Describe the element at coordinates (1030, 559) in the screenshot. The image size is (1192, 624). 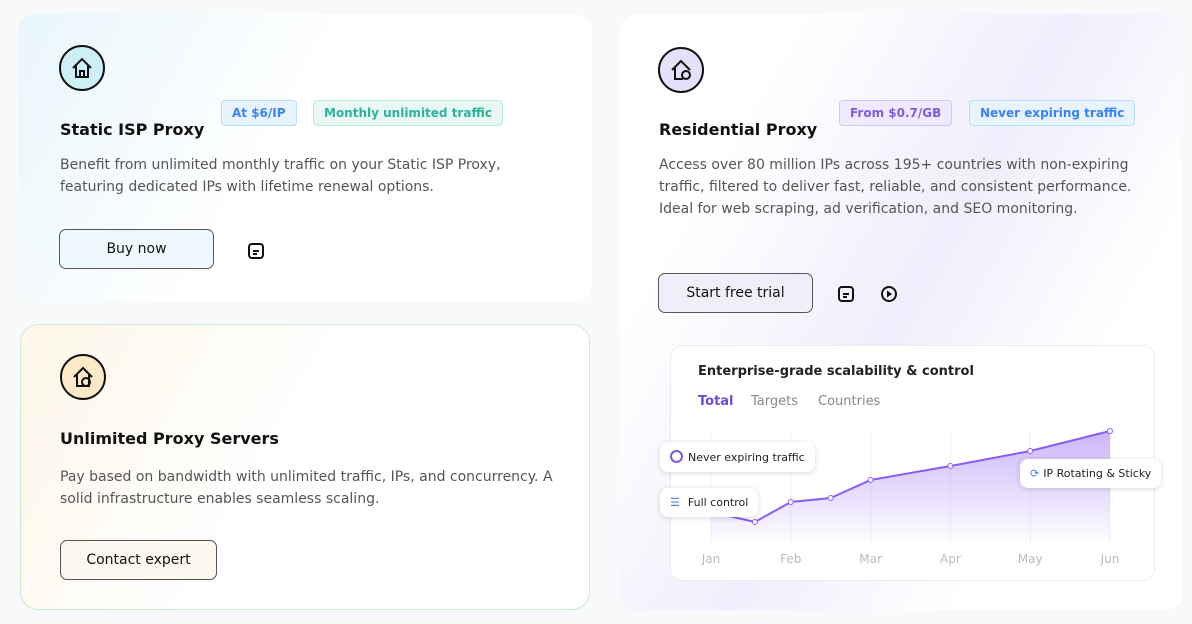
I see `x-tick-label: May` at that location.